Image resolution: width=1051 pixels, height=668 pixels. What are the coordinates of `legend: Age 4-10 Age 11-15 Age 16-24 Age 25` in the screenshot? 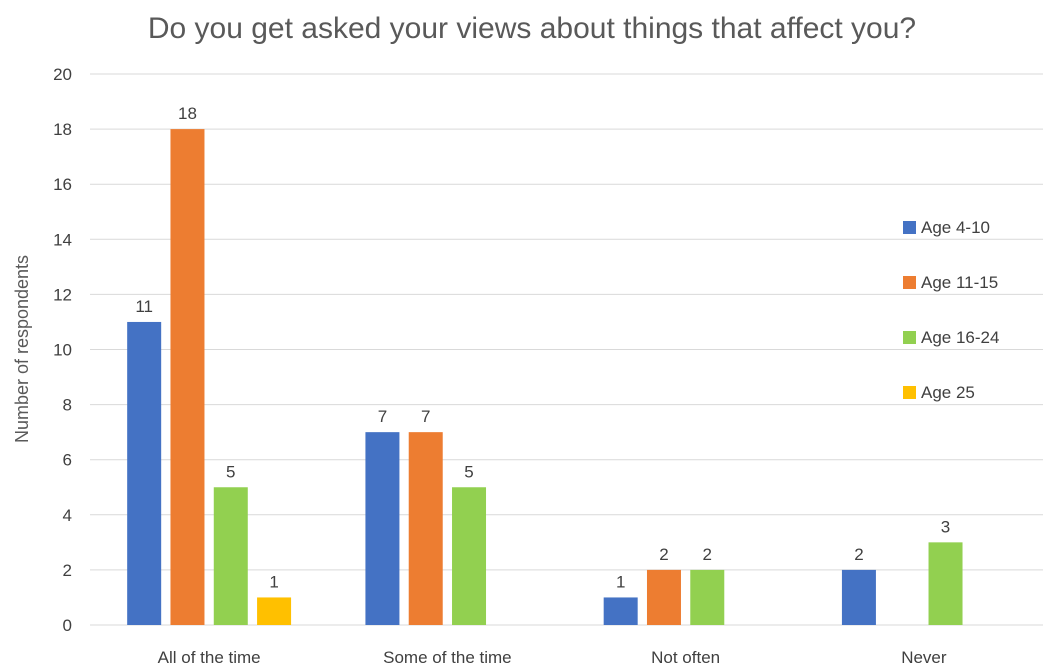 It's located at (951, 310).